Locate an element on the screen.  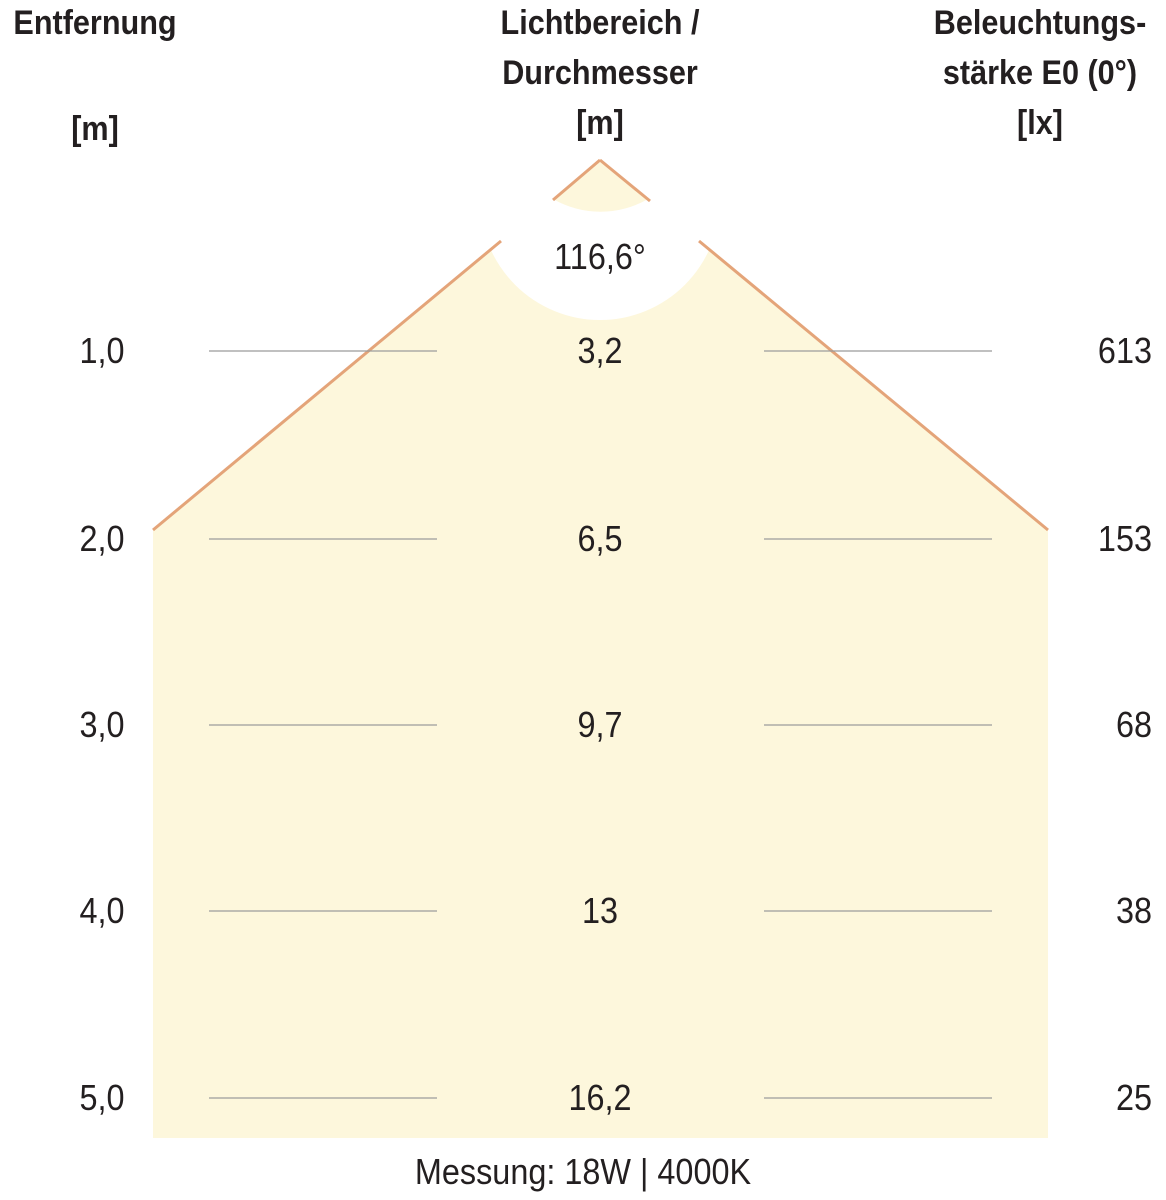
distance-value: 5,0 is located at coordinates (102, 1097).